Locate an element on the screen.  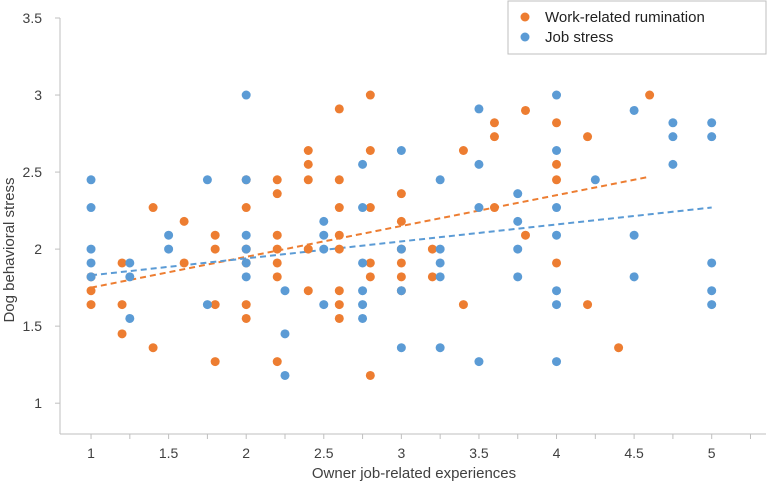
trendline-job-stress is located at coordinates (401, 241).